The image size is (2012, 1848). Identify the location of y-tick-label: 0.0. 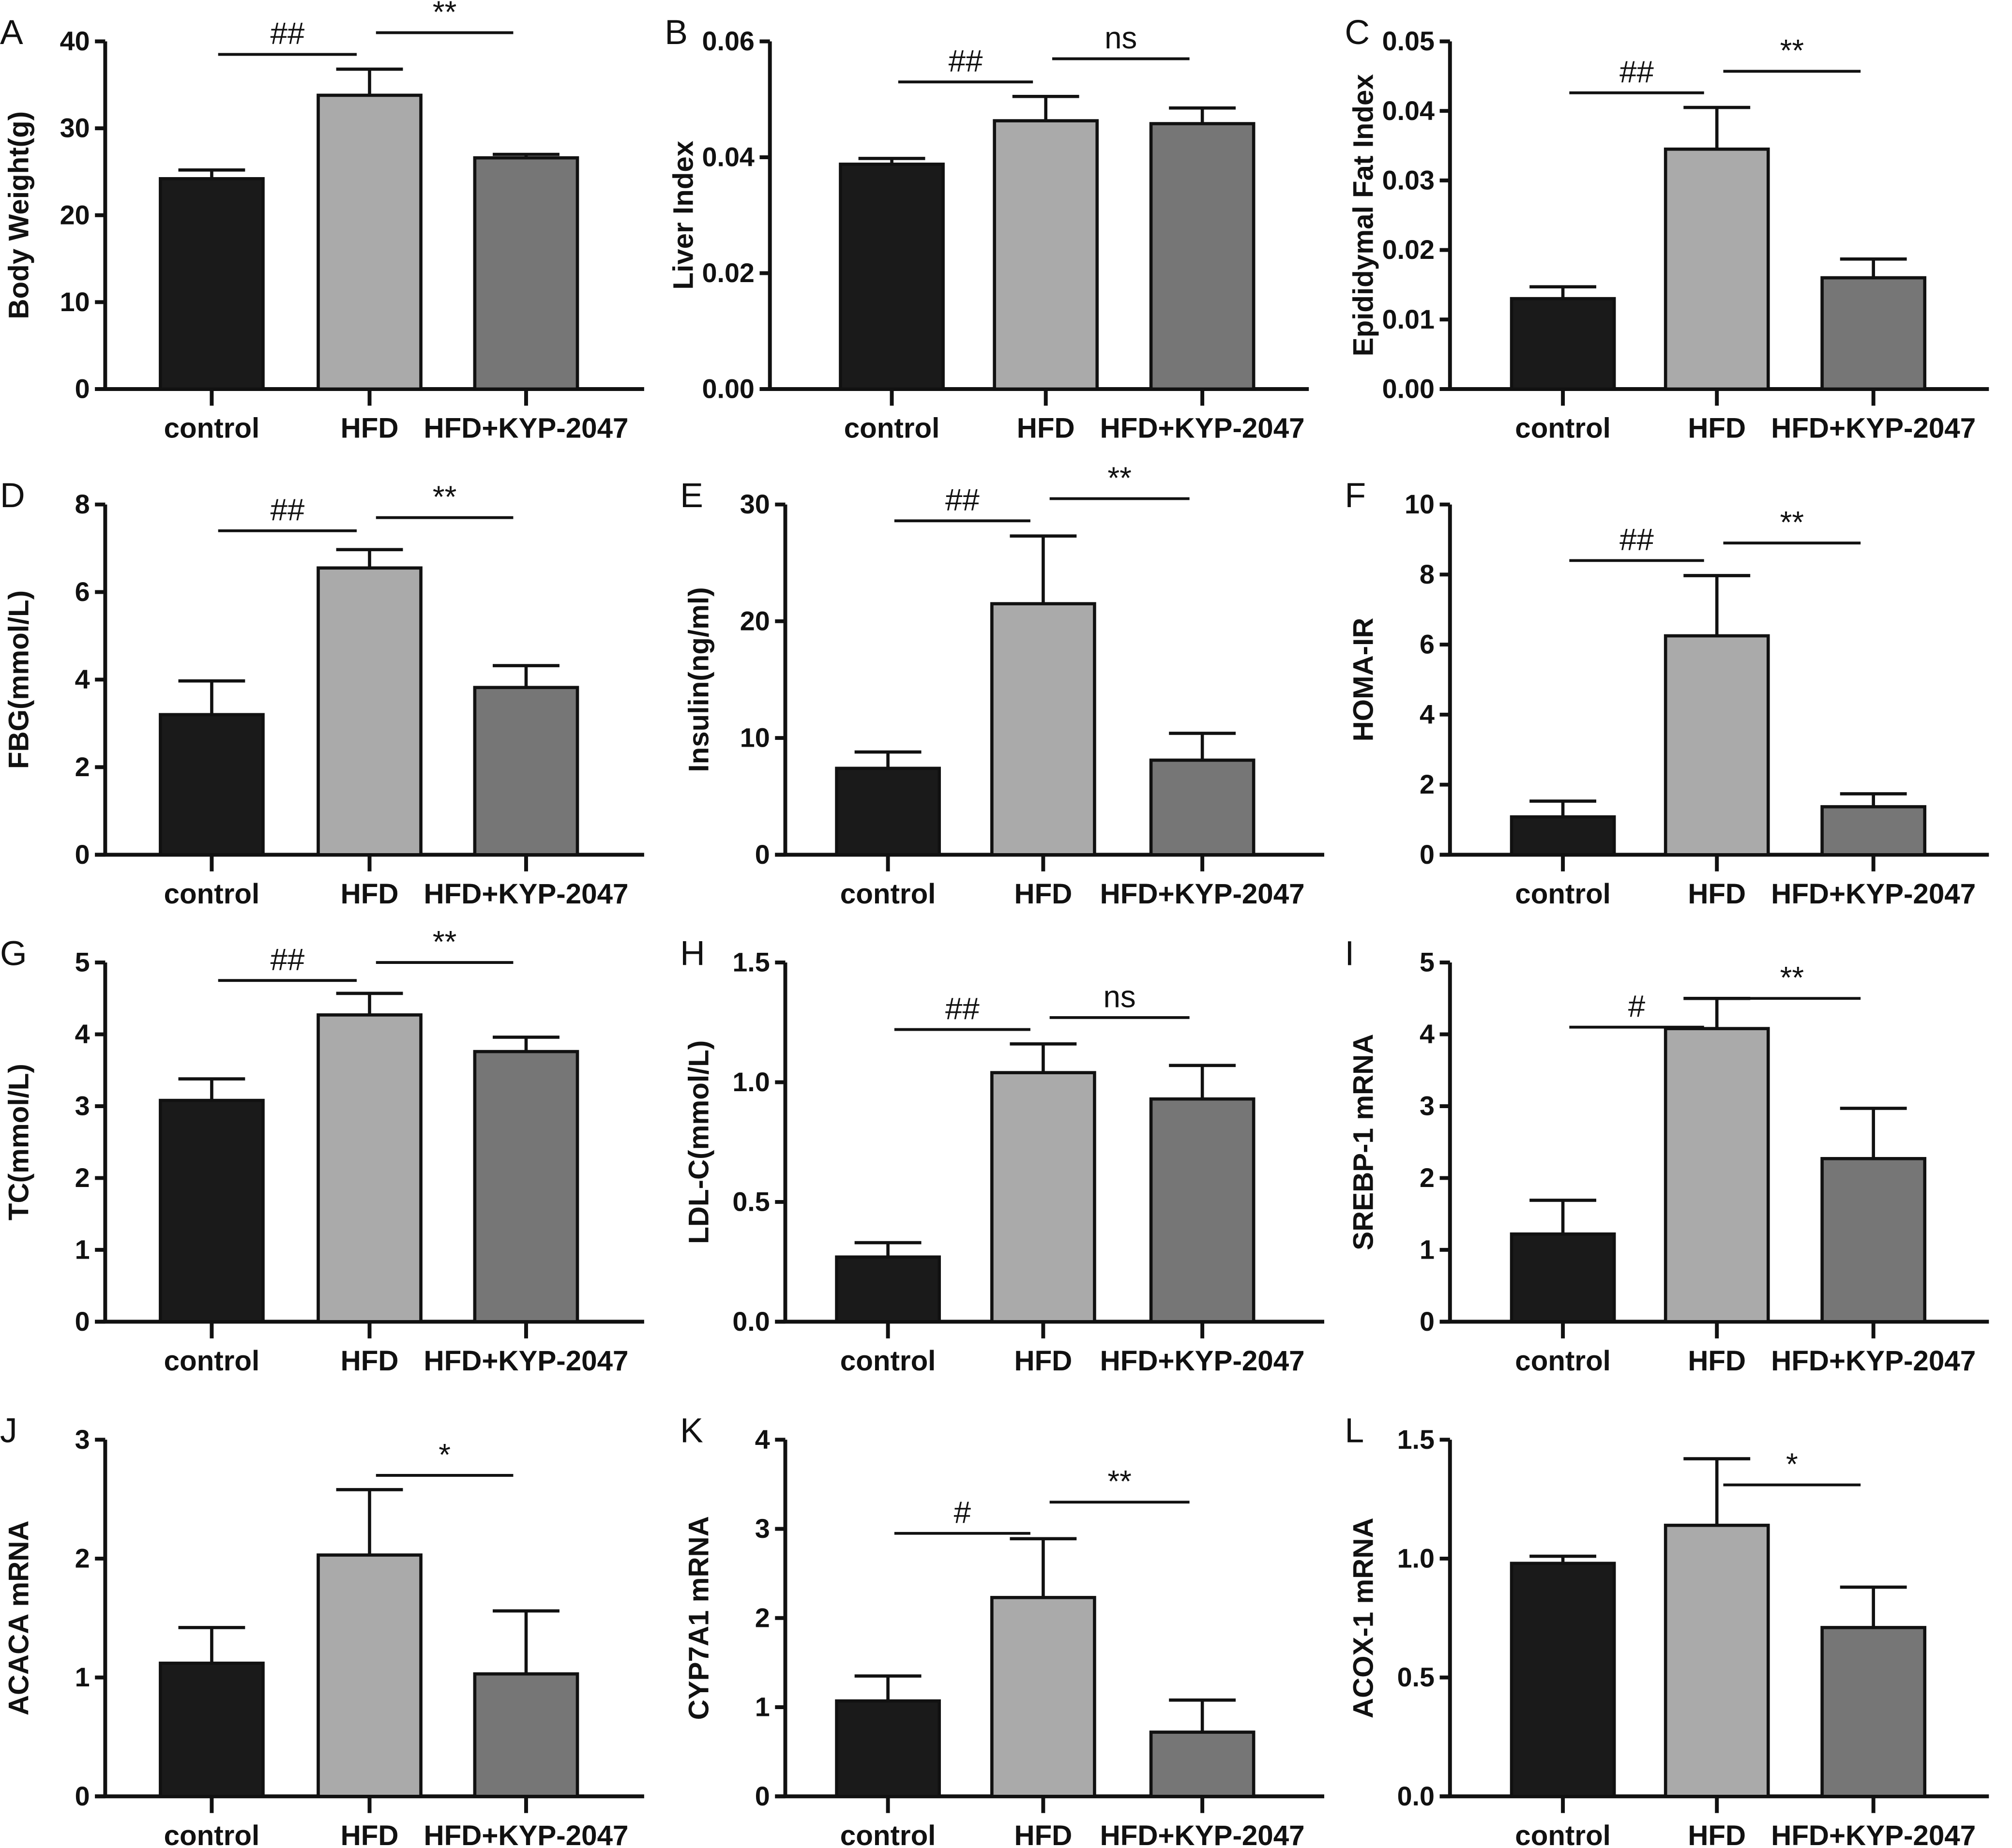
(751, 1322).